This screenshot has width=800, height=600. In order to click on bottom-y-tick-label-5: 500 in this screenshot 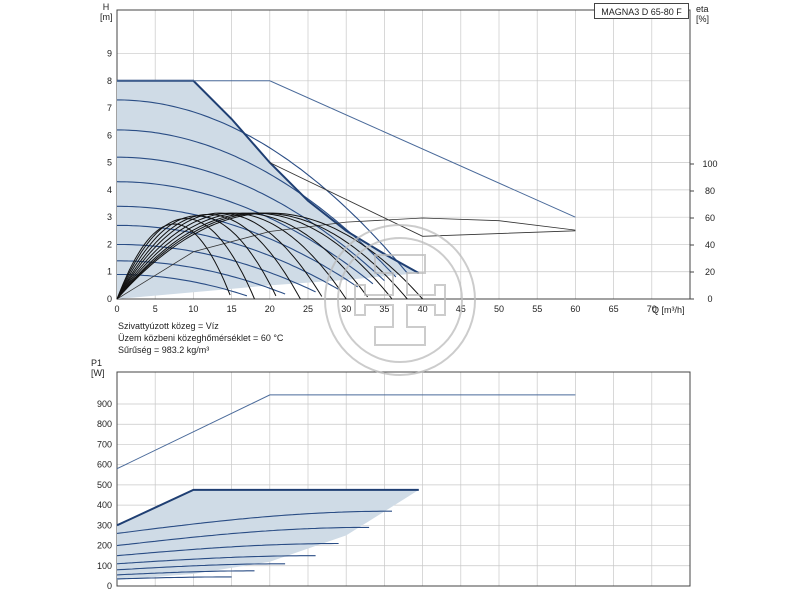, I will do `click(104, 485)`.